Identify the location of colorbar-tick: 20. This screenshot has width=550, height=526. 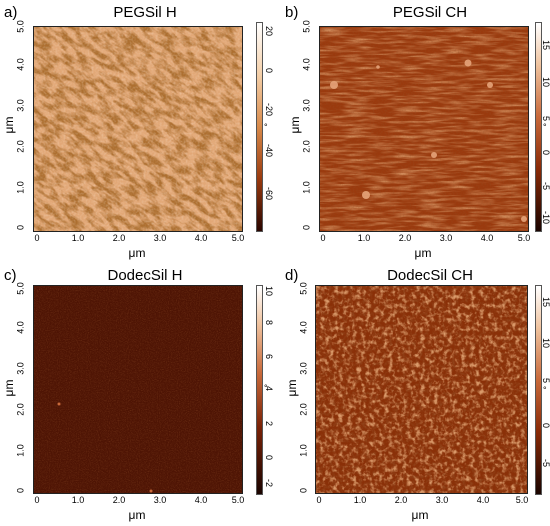
(269, 31).